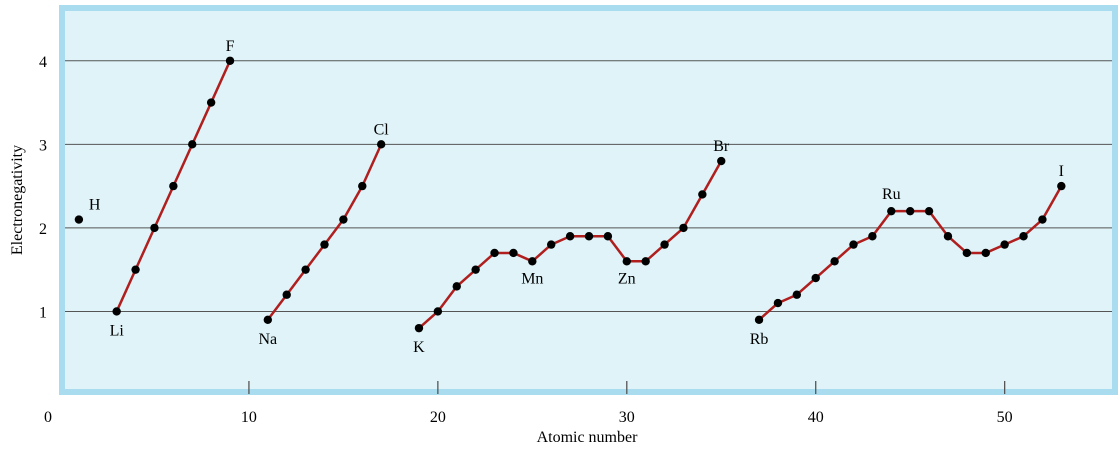  Describe the element at coordinates (532, 278) in the screenshot. I see `point-label: Mn` at that location.